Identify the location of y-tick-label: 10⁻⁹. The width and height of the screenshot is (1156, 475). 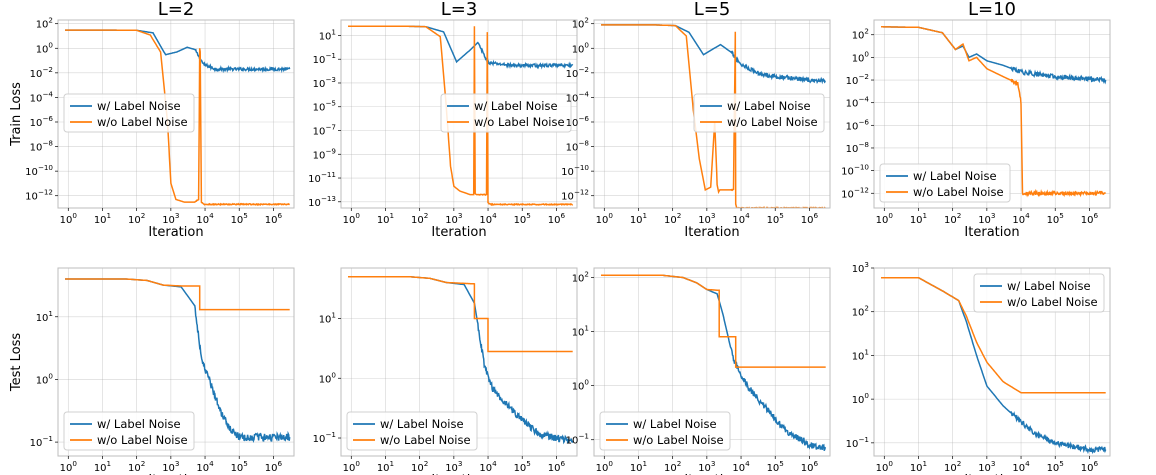
(325, 153).